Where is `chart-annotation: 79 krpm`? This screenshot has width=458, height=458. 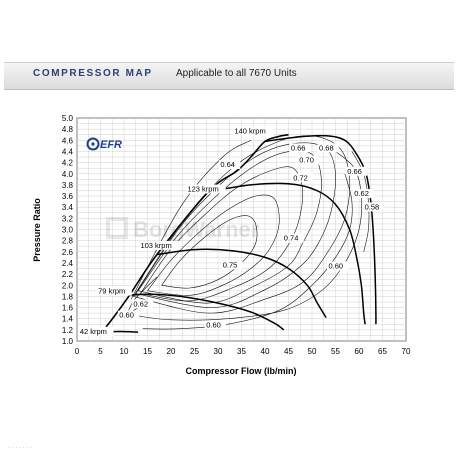
chart-annotation: 79 krpm is located at coordinates (111, 291).